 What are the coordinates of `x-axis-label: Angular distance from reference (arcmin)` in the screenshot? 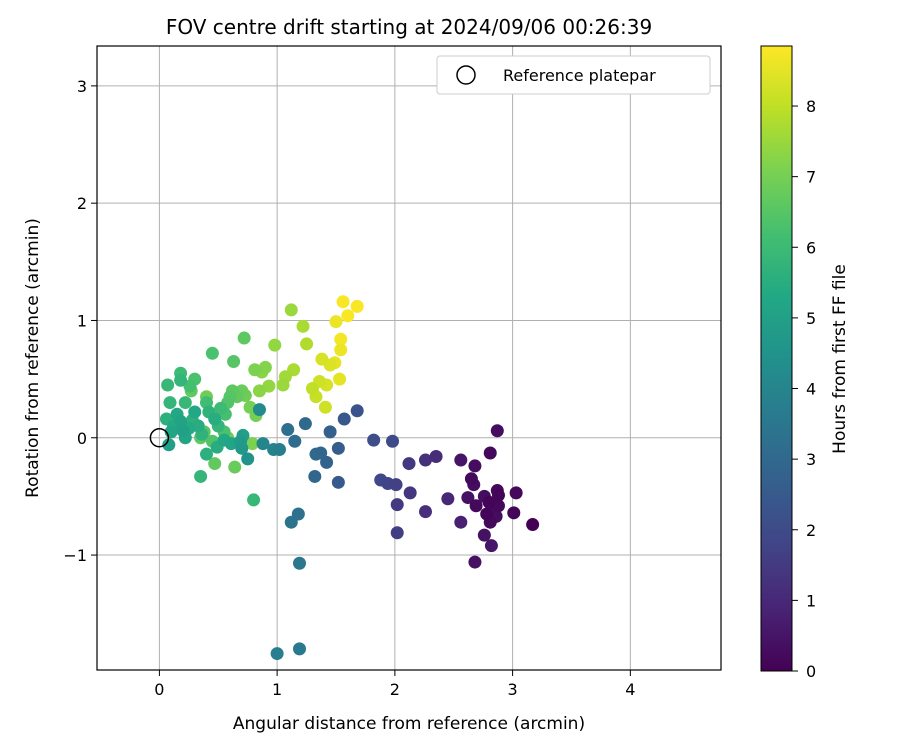 It's located at (409, 724).